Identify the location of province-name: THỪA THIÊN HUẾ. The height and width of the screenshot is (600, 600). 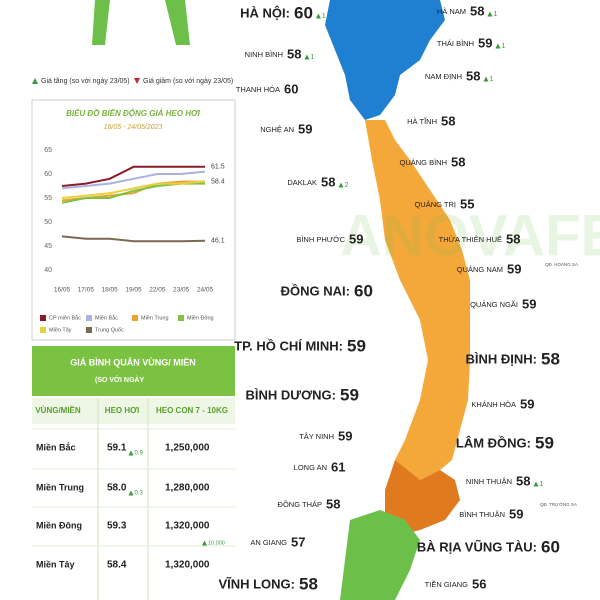
(470, 239).